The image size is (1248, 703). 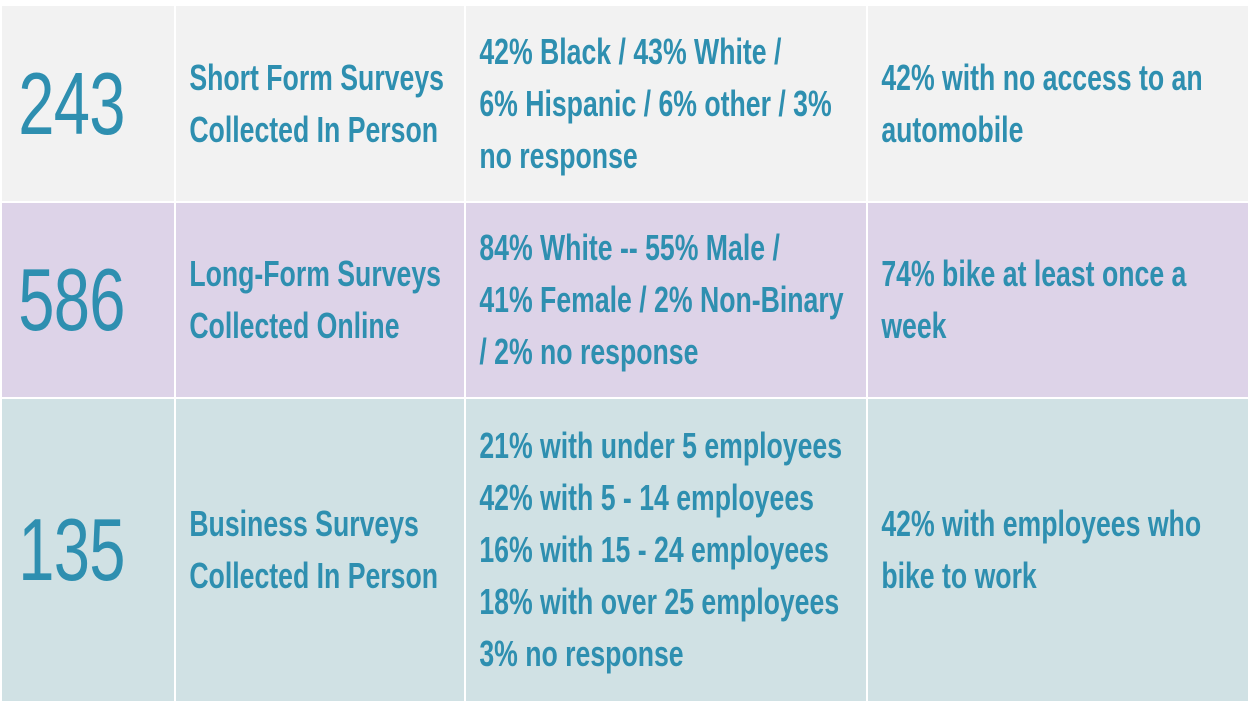 What do you see at coordinates (655, 103) in the screenshot?
I see `demographics-line: 6% Hispanic / 6% other / 3%` at bounding box center [655, 103].